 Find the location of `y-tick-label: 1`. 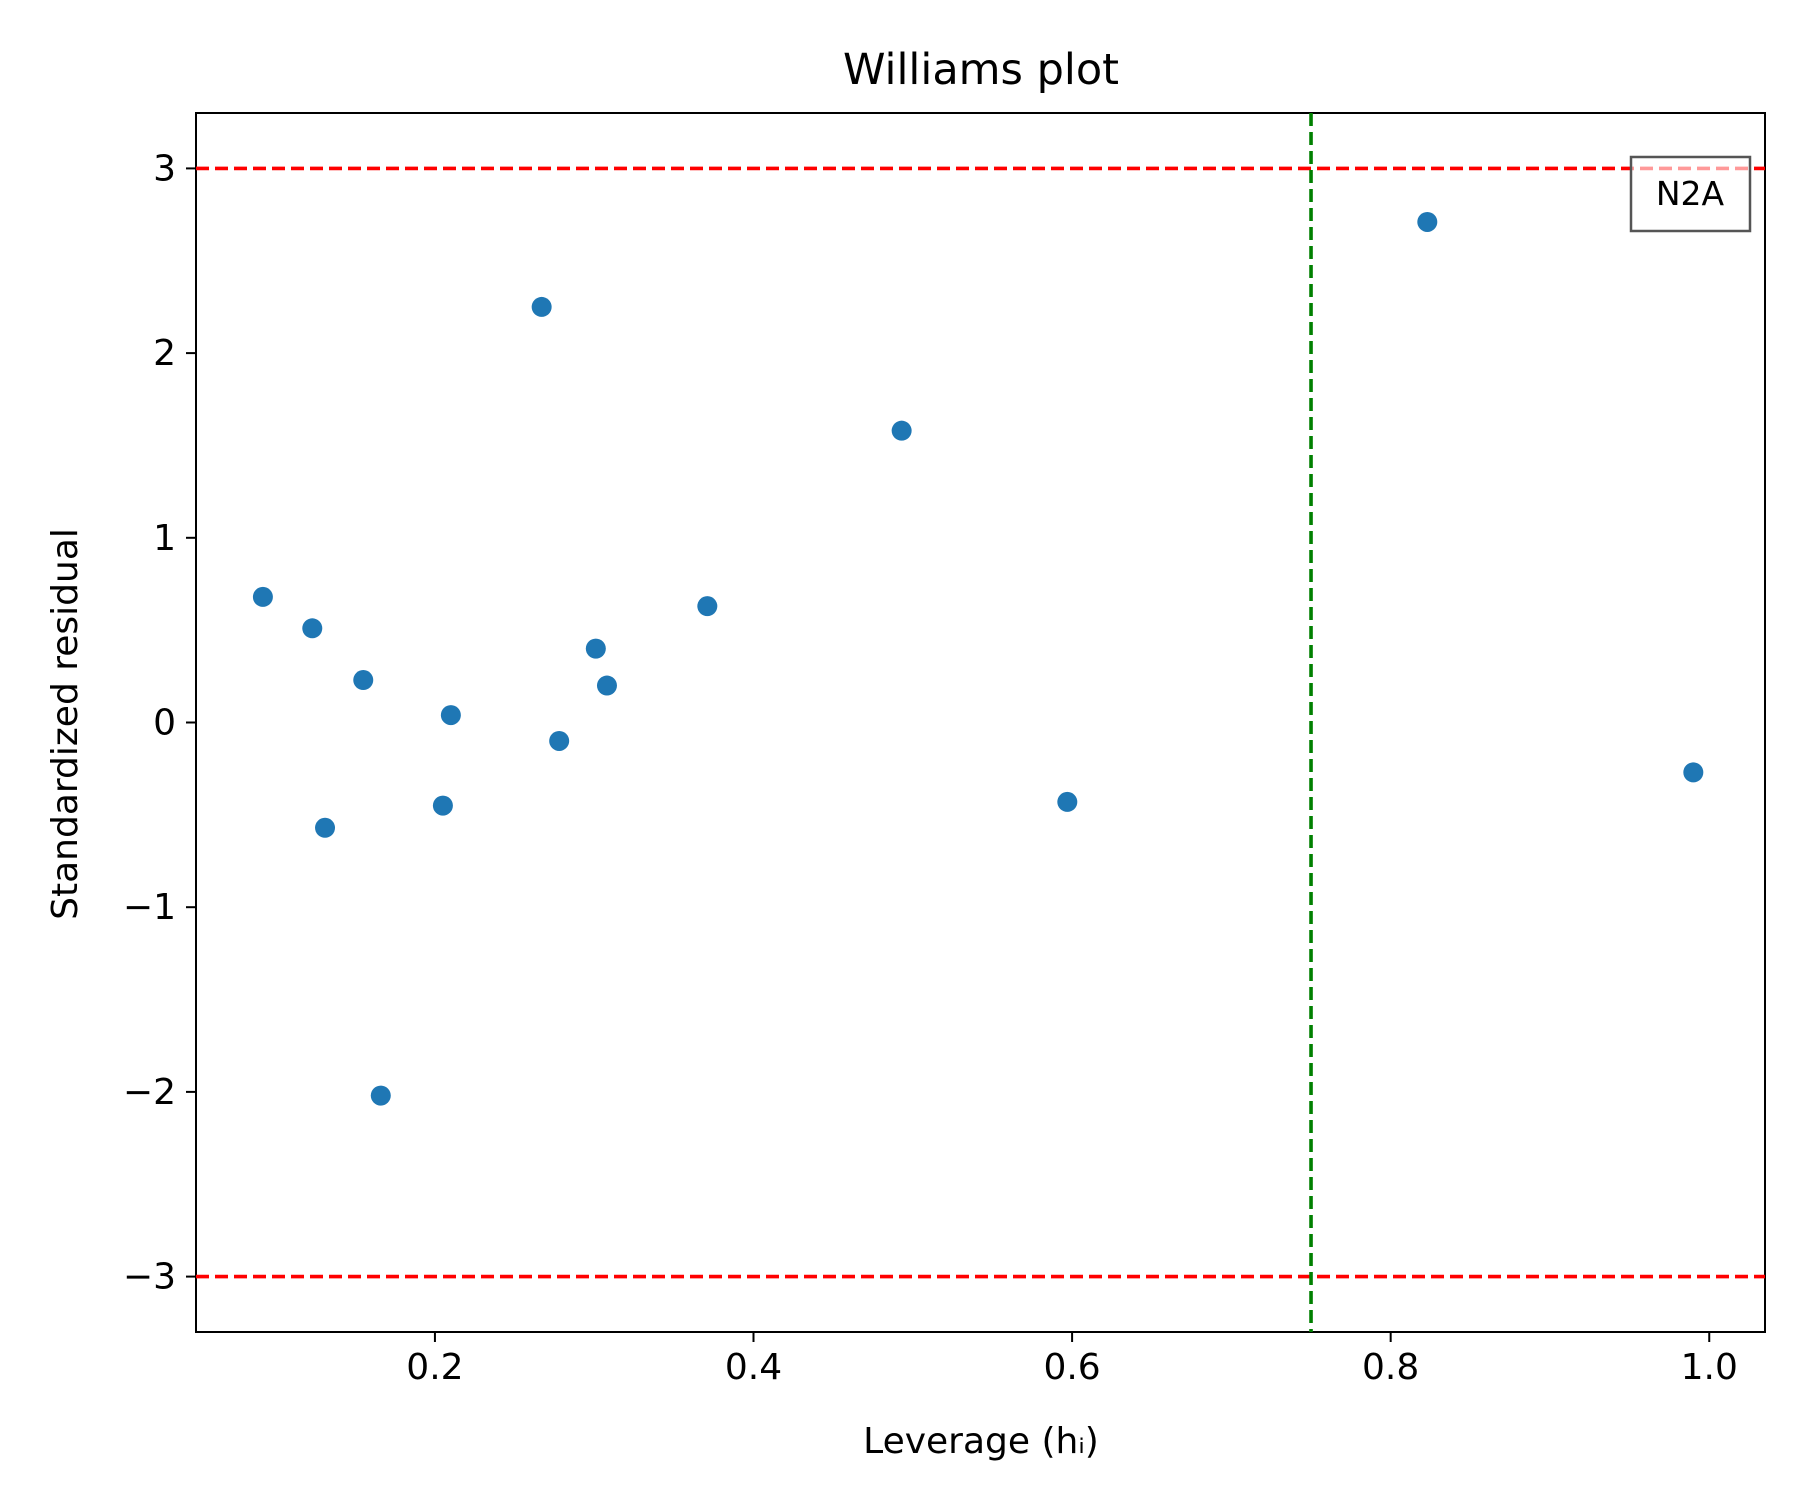

y-tick-label: 1 is located at coordinates (164, 538).